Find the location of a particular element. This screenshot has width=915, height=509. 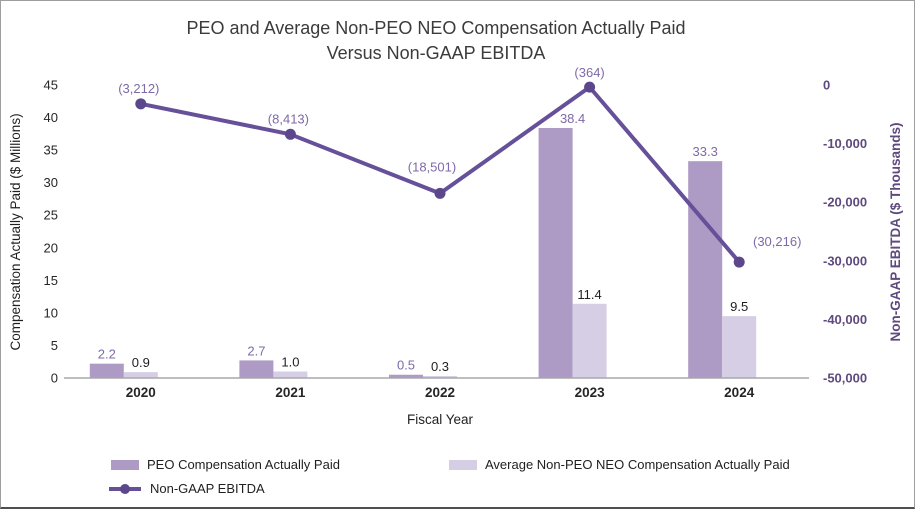

left-tick-label-1: 5 is located at coordinates (54, 345).